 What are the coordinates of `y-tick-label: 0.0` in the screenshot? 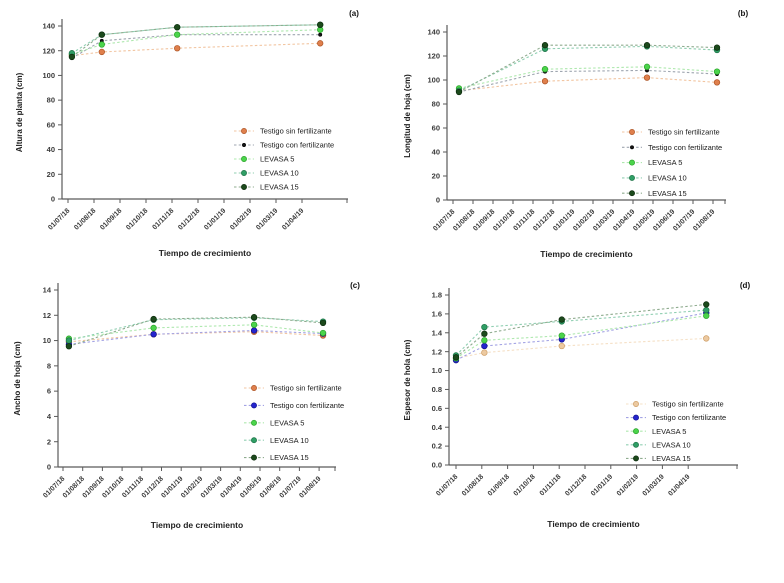 It's located at (437, 465).